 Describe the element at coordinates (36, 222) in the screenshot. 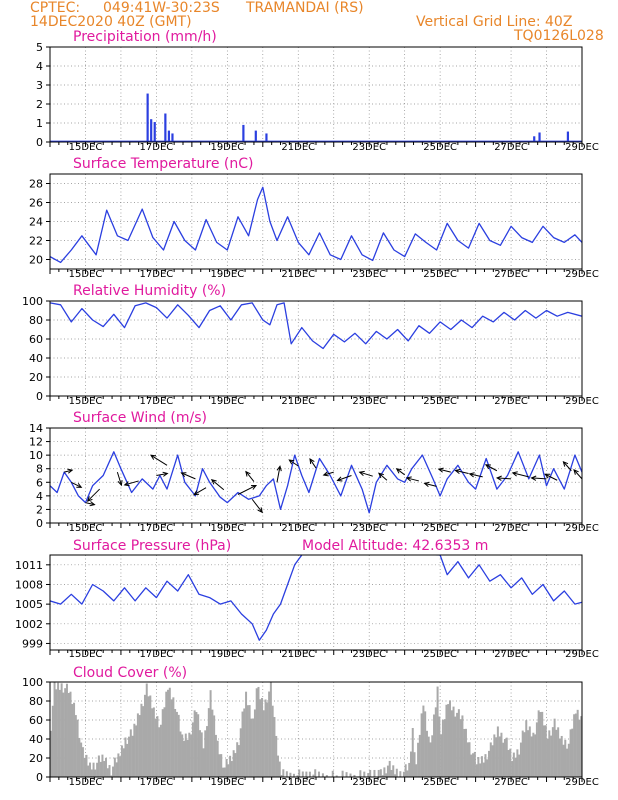

I see `y-tick-label: 24` at that location.